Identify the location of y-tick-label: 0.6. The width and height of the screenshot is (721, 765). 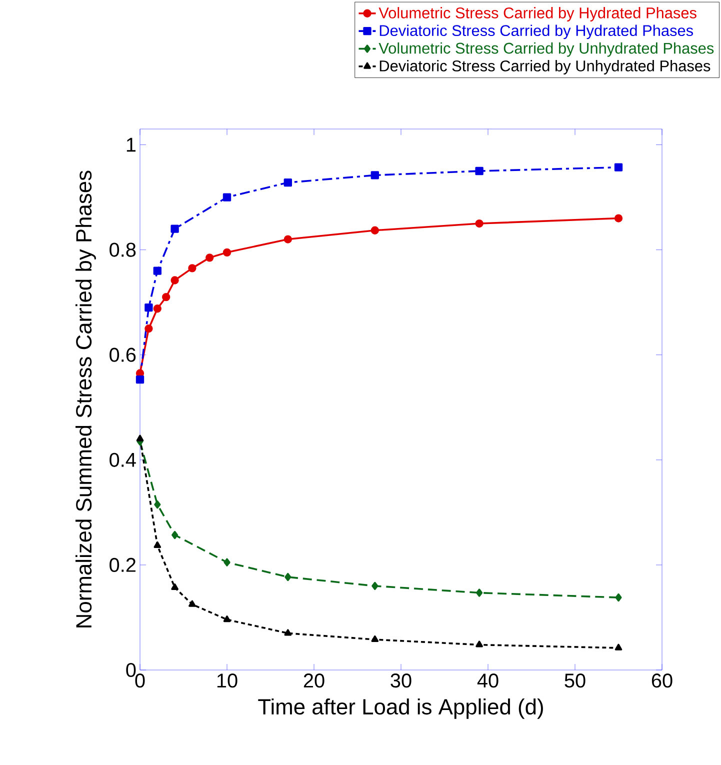
(123, 355).